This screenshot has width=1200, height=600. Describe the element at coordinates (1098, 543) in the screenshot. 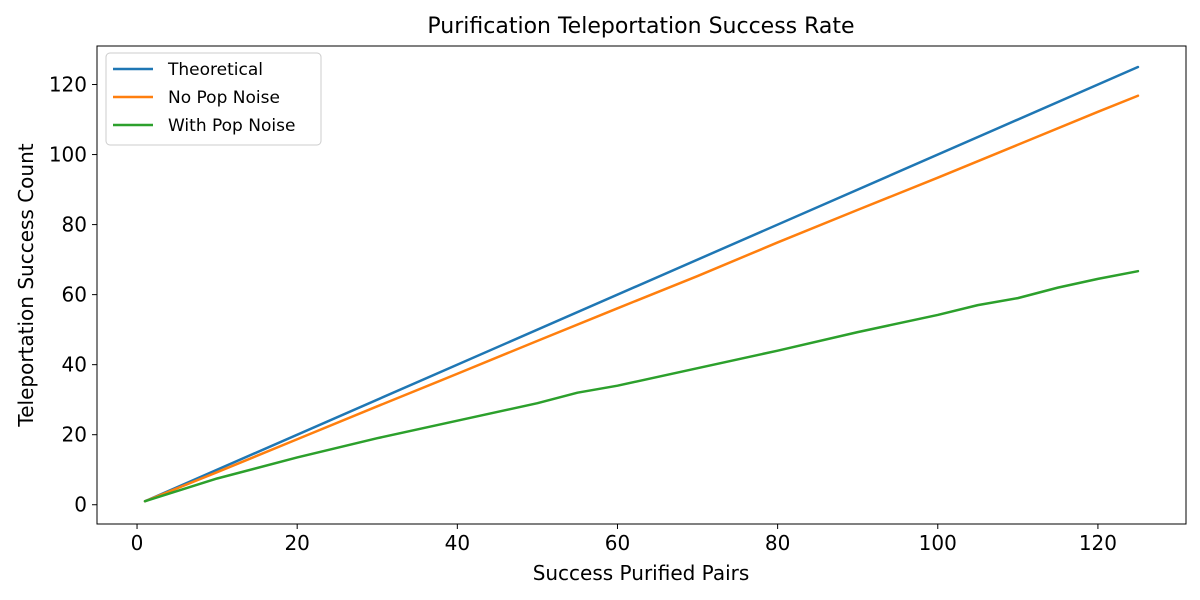

I see `x-tick-label: 120` at that location.